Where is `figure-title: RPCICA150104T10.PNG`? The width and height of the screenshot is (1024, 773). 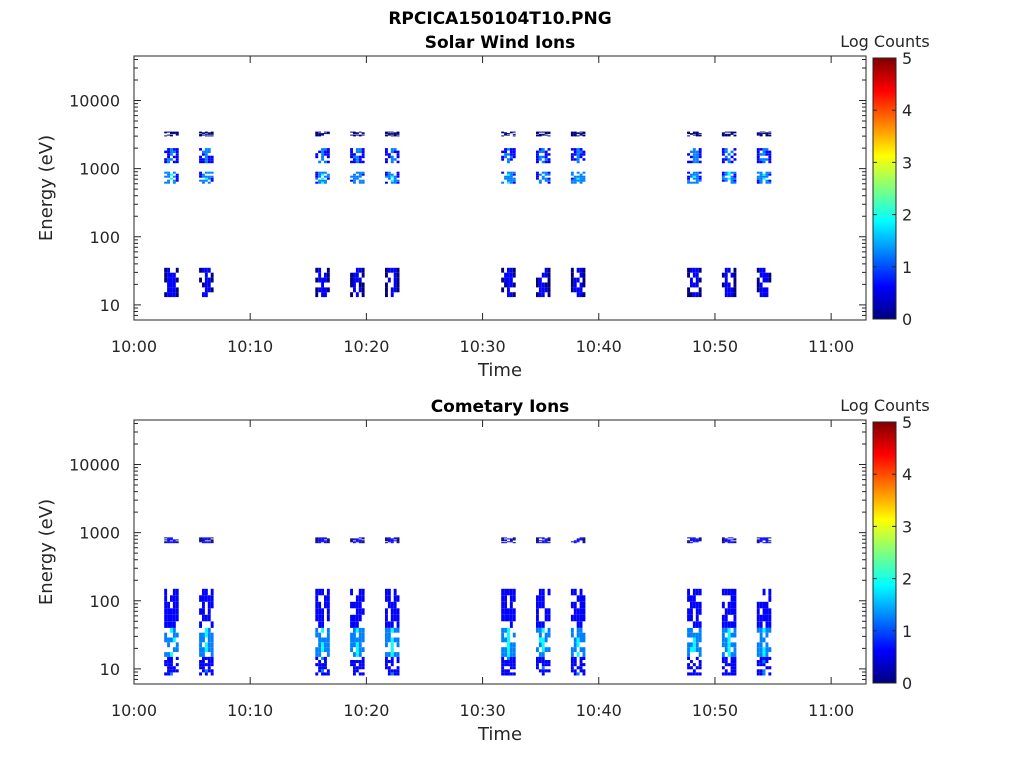 figure-title: RPCICA150104T10.PNG is located at coordinates (499, 19).